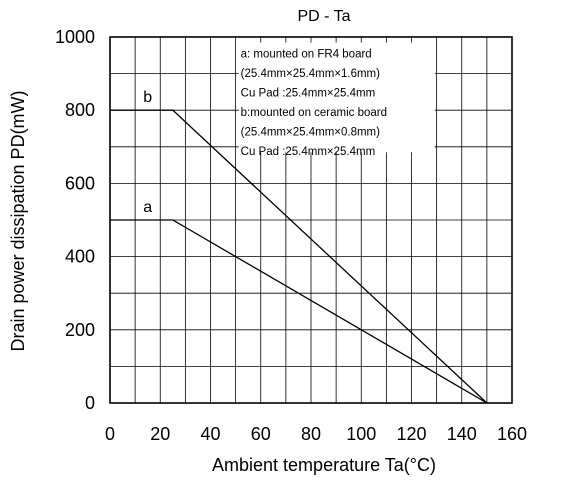  What do you see at coordinates (512, 434) in the screenshot?
I see `x-tick-label: 160` at bounding box center [512, 434].